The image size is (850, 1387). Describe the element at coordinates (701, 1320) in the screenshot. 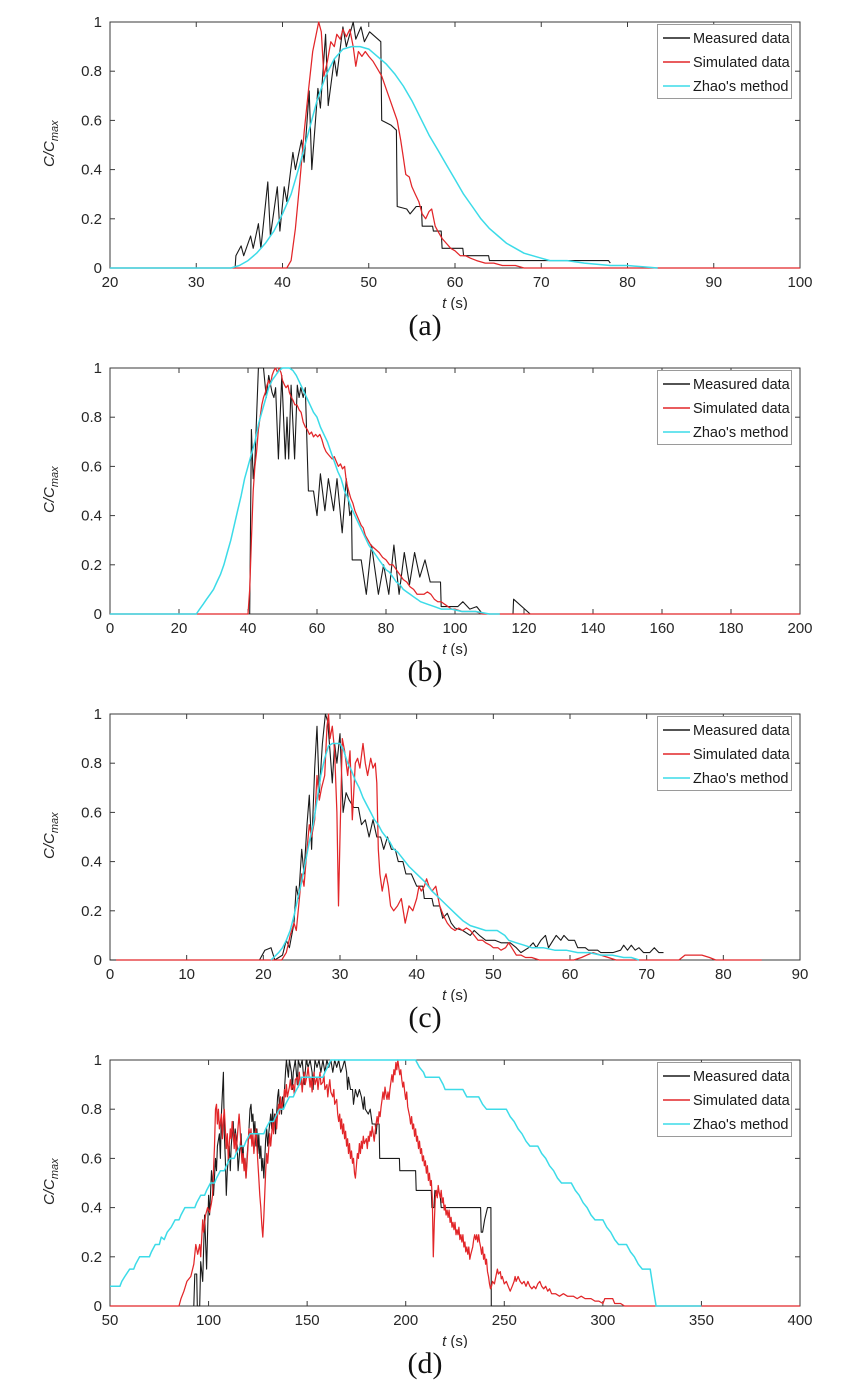

I see `x-tick-label: 350` at that location.